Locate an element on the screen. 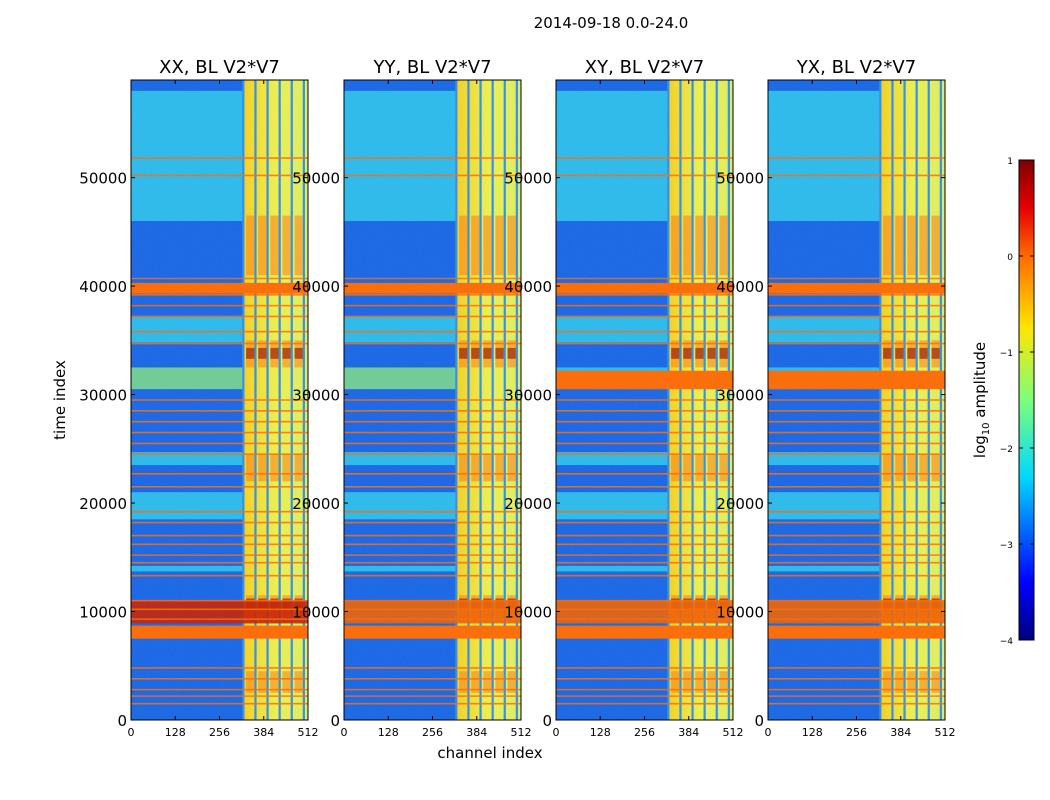 Image resolution: width=1050 pixels, height=800 pixels. colorbar-gradient is located at coordinates (1026, 400).